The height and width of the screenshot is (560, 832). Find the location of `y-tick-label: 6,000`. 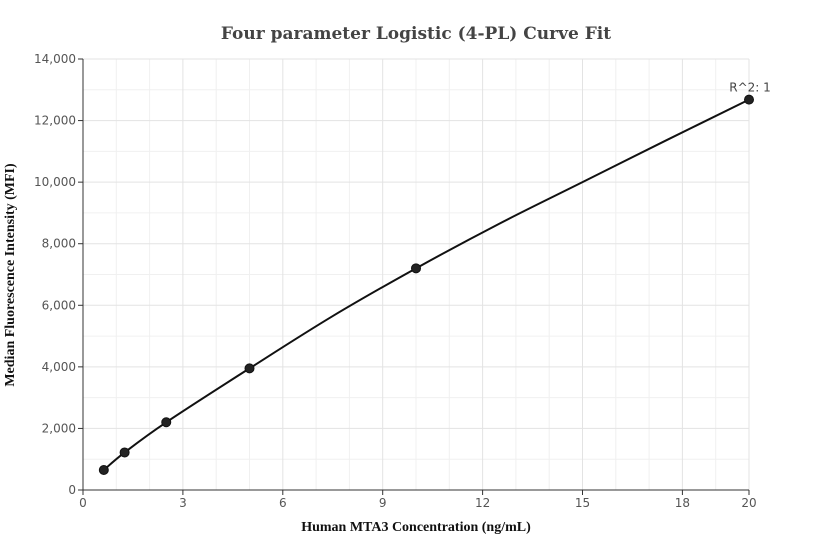

y-tick-label: 6,000 is located at coordinates (59, 305).